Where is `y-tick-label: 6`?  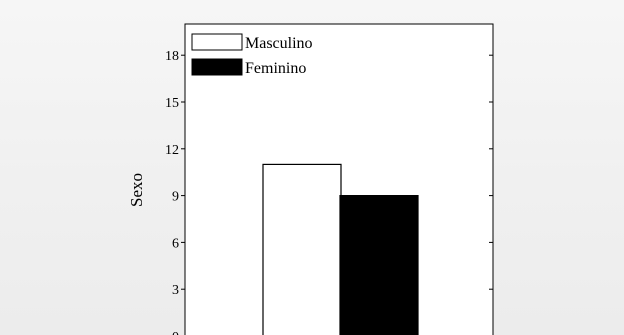
y-tick-label: 6 is located at coordinates (175, 243).